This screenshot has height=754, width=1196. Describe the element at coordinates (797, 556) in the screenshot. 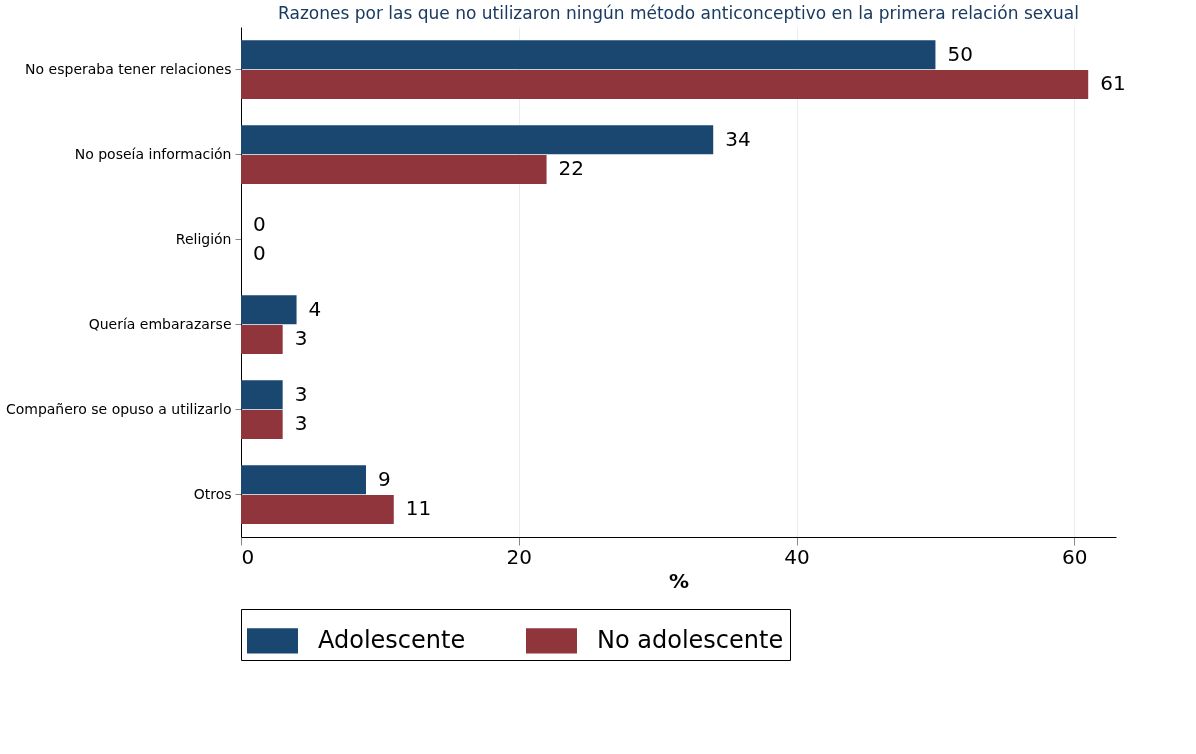

I see `x-tick-label: 40` at that location.